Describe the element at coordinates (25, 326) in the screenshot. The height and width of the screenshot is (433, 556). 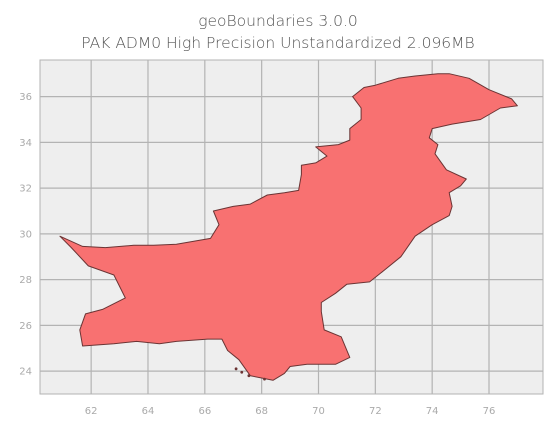
I see `y-tick-26: 26` at that location.